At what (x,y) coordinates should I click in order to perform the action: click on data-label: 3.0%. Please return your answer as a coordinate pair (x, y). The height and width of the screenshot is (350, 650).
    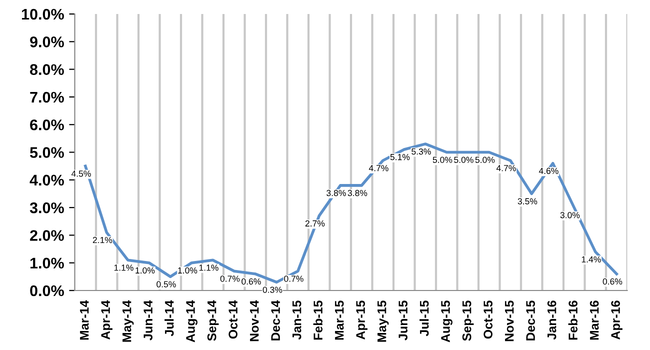
    Looking at the image, I should click on (570, 215).